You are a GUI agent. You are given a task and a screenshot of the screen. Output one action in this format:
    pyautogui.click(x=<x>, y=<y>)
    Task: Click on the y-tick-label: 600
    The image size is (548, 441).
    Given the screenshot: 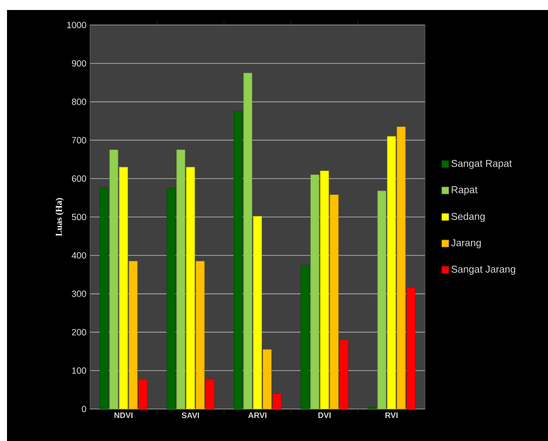 What is the action you would take?
    pyautogui.click(x=79, y=178)
    